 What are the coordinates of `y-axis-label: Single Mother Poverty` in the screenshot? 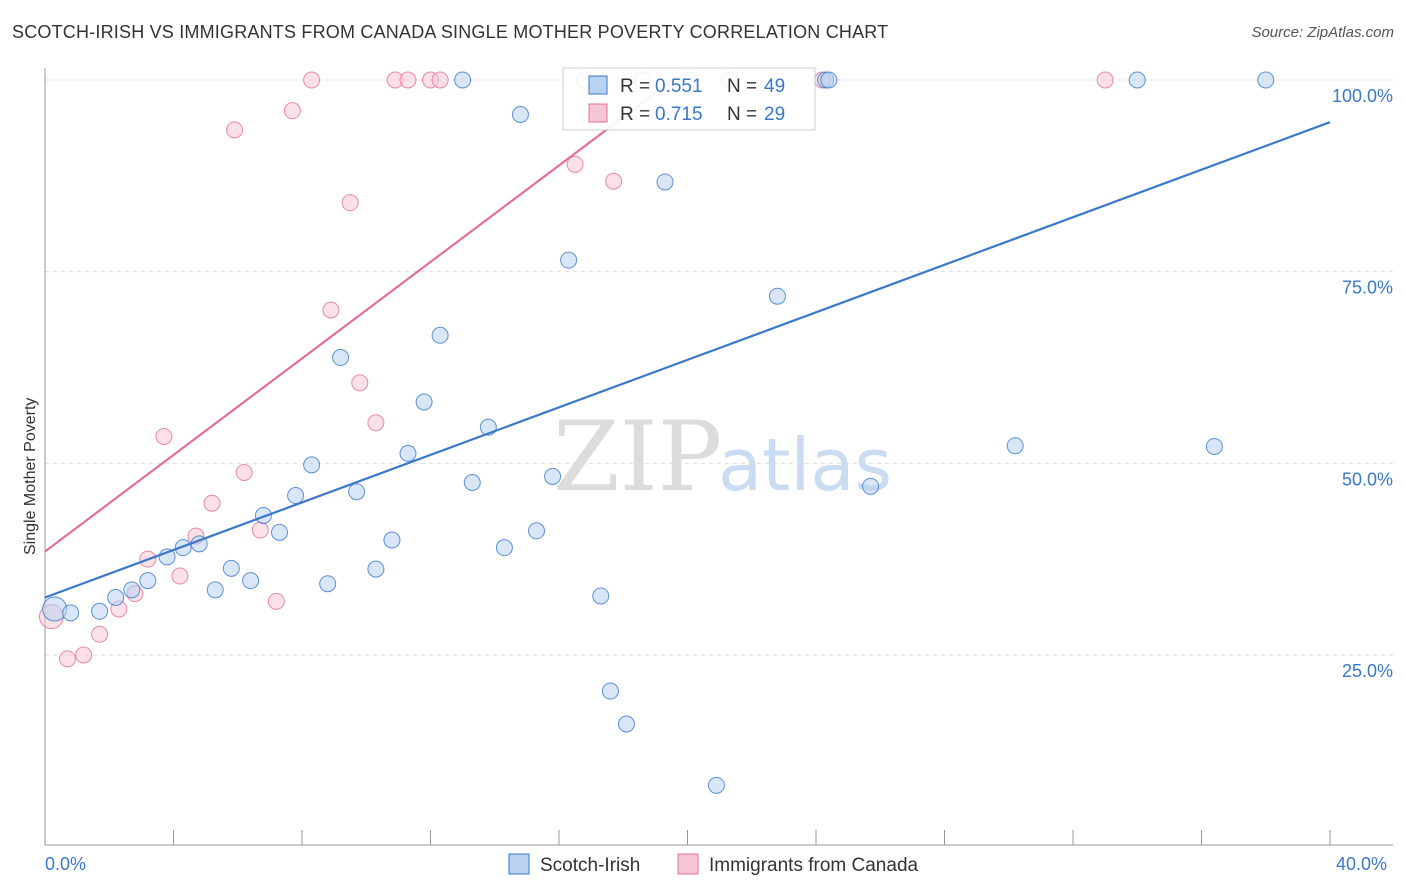 It's located at (30, 476).